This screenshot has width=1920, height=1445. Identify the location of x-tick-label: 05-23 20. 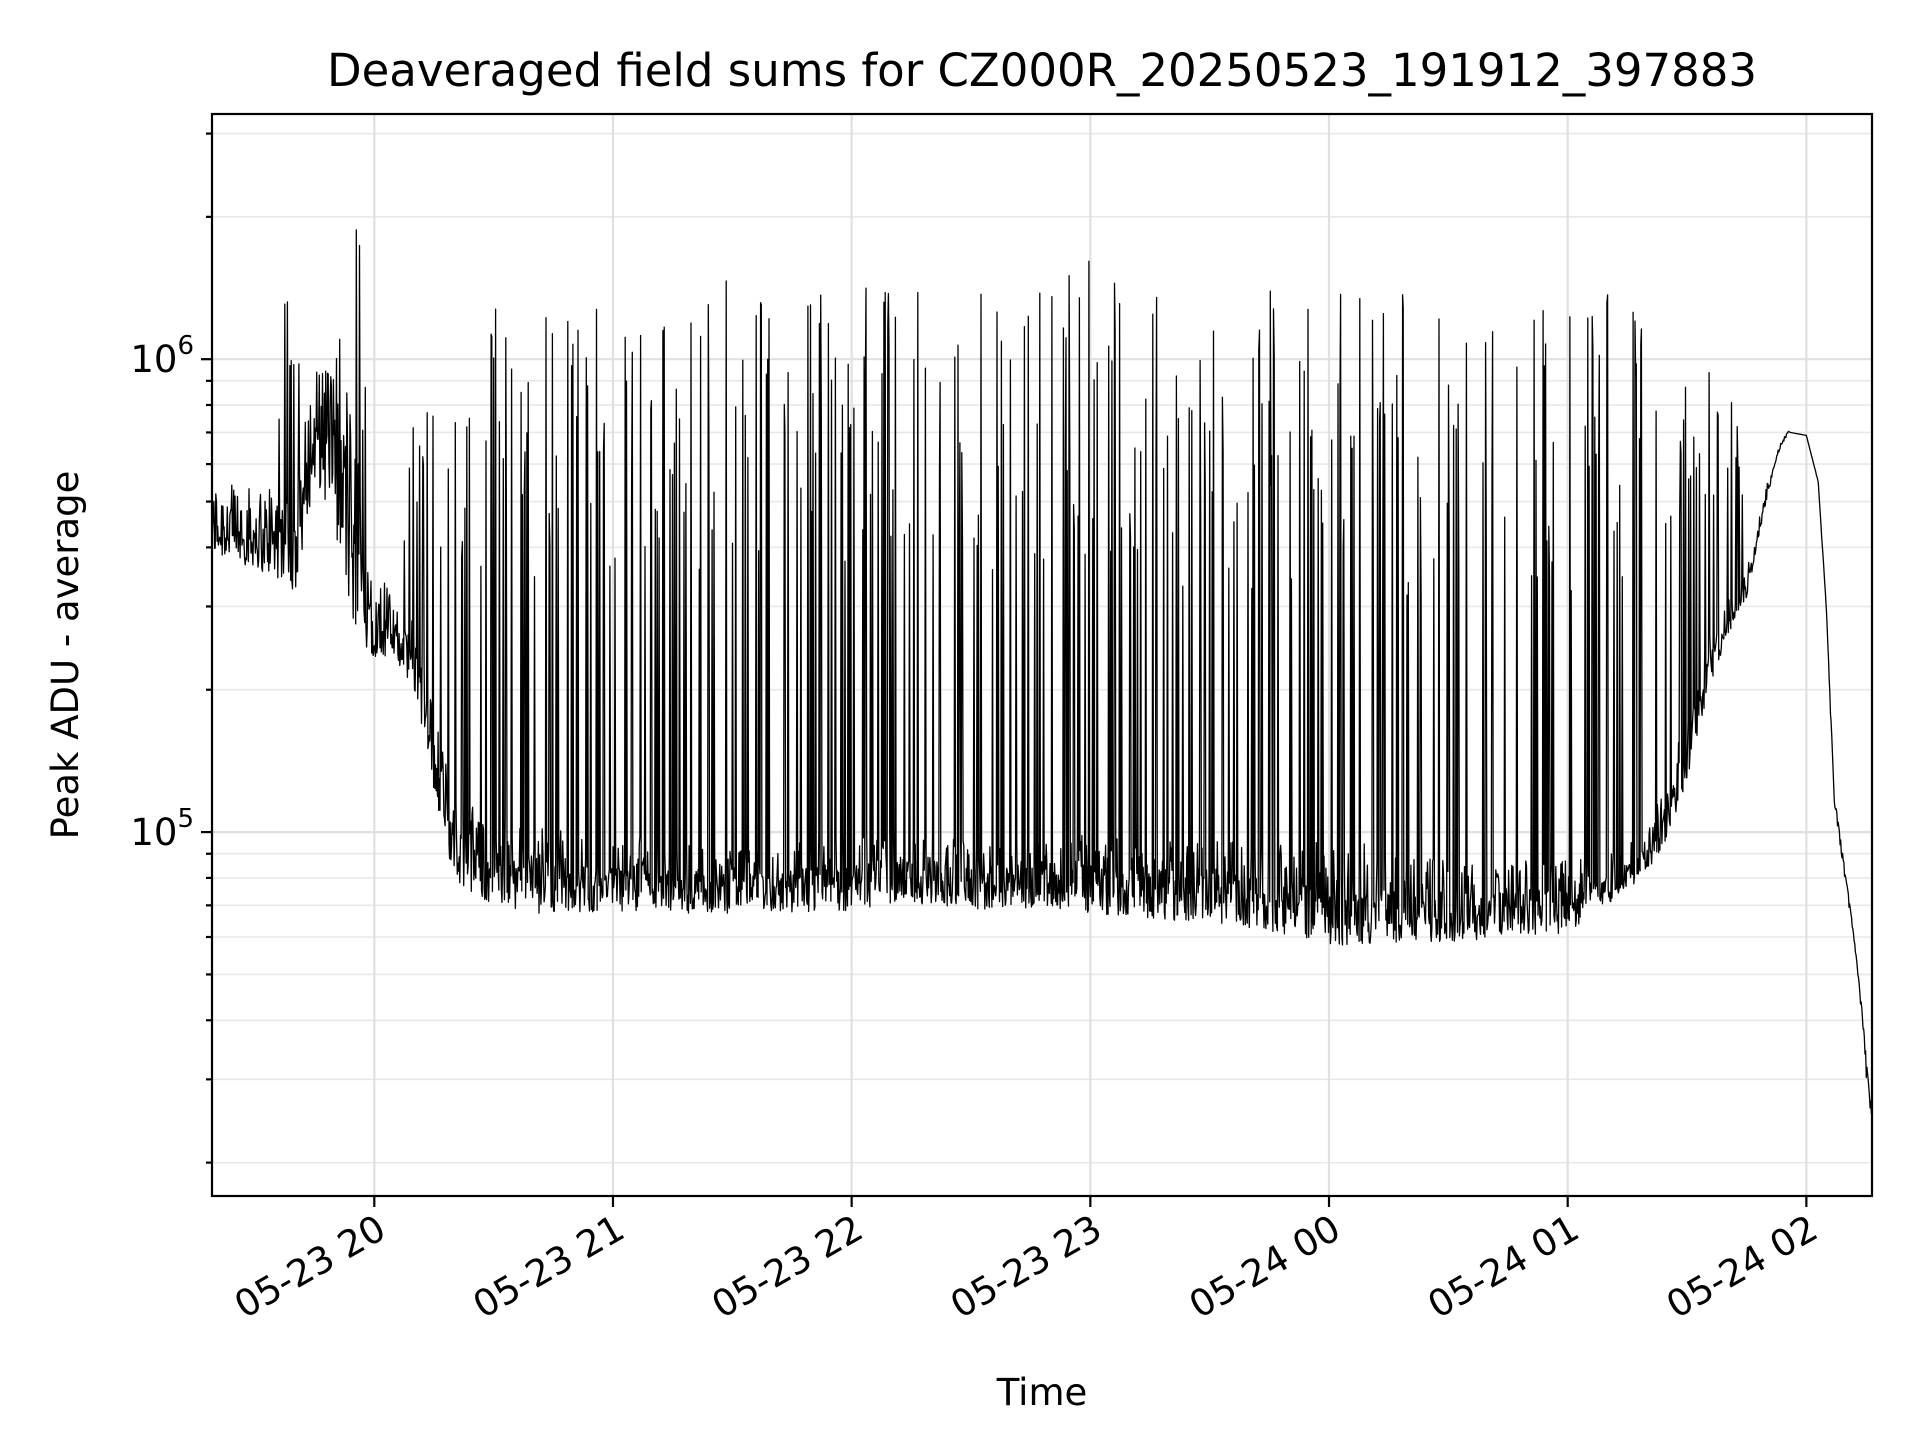
(310, 1267).